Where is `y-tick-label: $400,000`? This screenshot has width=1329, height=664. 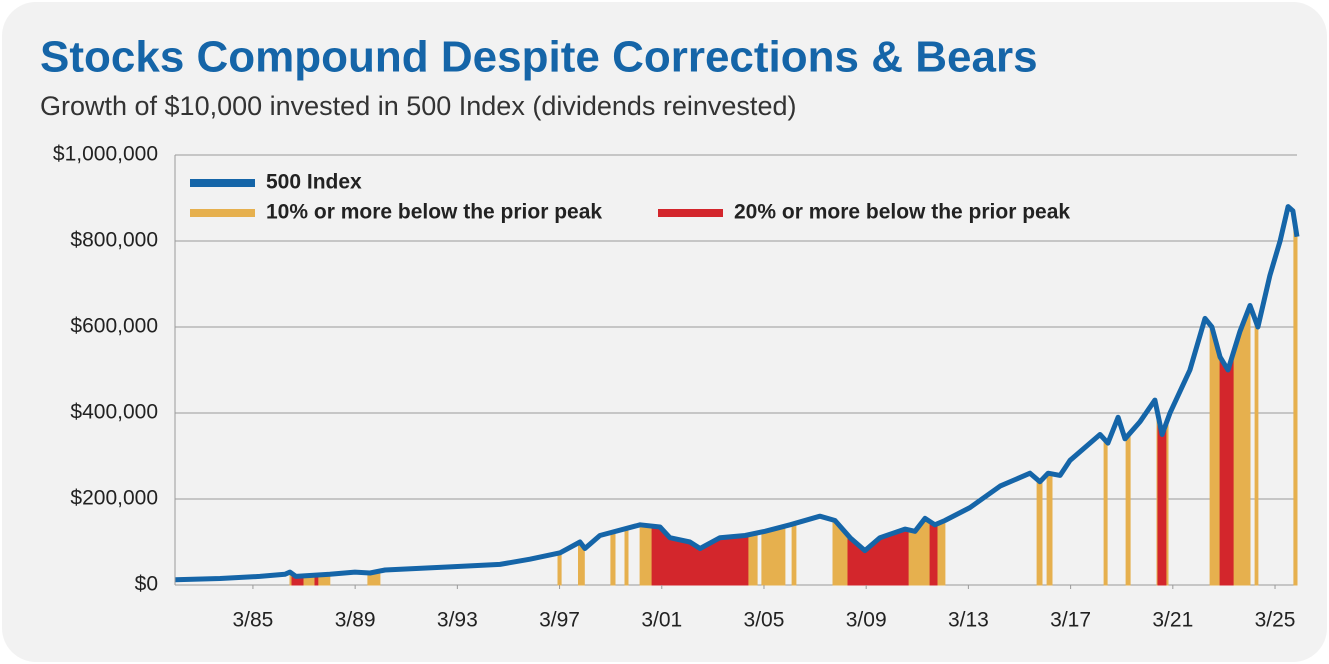
y-tick-label: $400,000 is located at coordinates (114, 412).